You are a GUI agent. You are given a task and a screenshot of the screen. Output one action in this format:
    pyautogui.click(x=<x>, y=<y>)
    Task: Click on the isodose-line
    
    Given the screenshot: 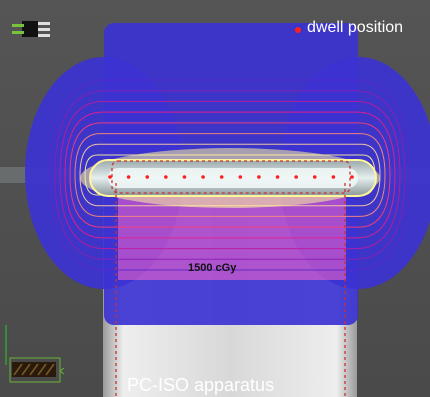 What is the action you would take?
    pyautogui.click(x=230, y=175)
    